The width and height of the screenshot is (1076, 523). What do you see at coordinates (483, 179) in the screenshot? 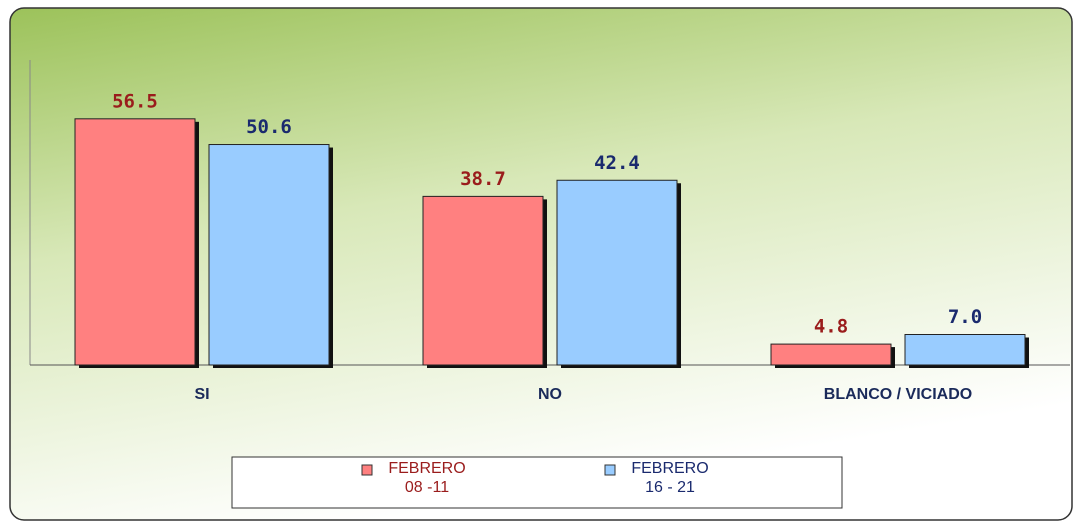
I see `data-label: 38.7` at bounding box center [483, 179].